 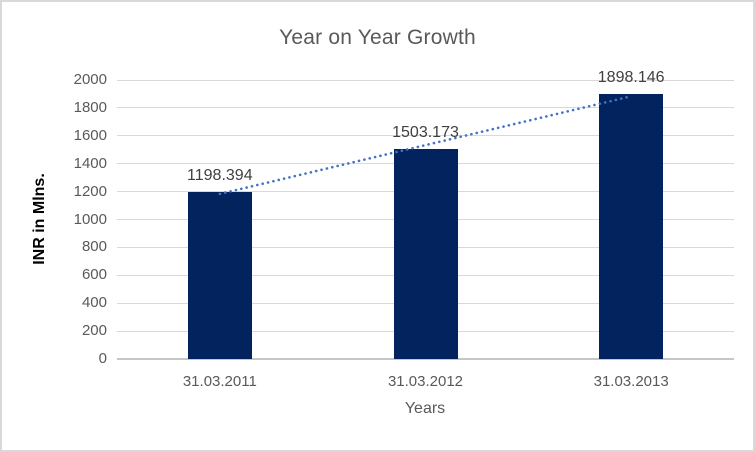 I want to click on chart-title: Year on Year Growth, so click(x=377, y=37).